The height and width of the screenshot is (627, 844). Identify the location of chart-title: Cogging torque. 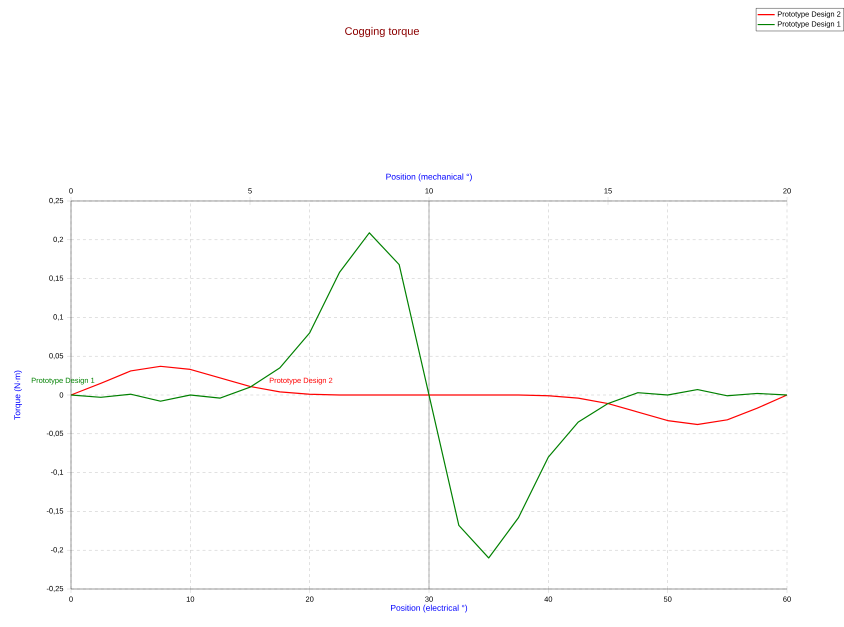
(382, 32).